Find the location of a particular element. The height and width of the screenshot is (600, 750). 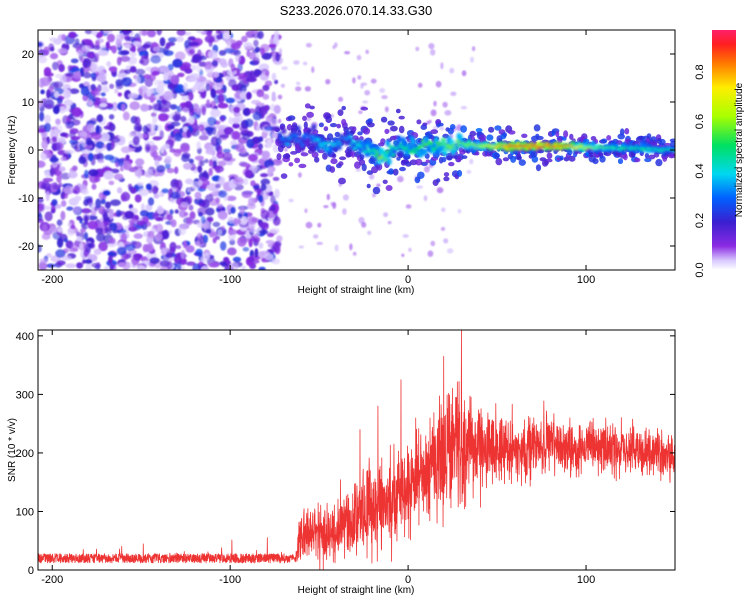

spectrogram-y-tick-label: 0 is located at coordinates (31, 151).